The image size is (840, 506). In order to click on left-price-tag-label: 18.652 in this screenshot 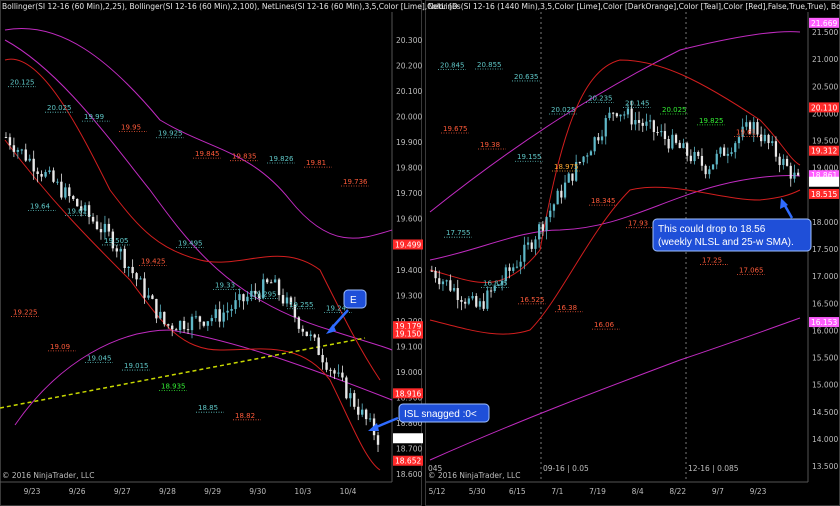, I will do `click(408, 461)`.